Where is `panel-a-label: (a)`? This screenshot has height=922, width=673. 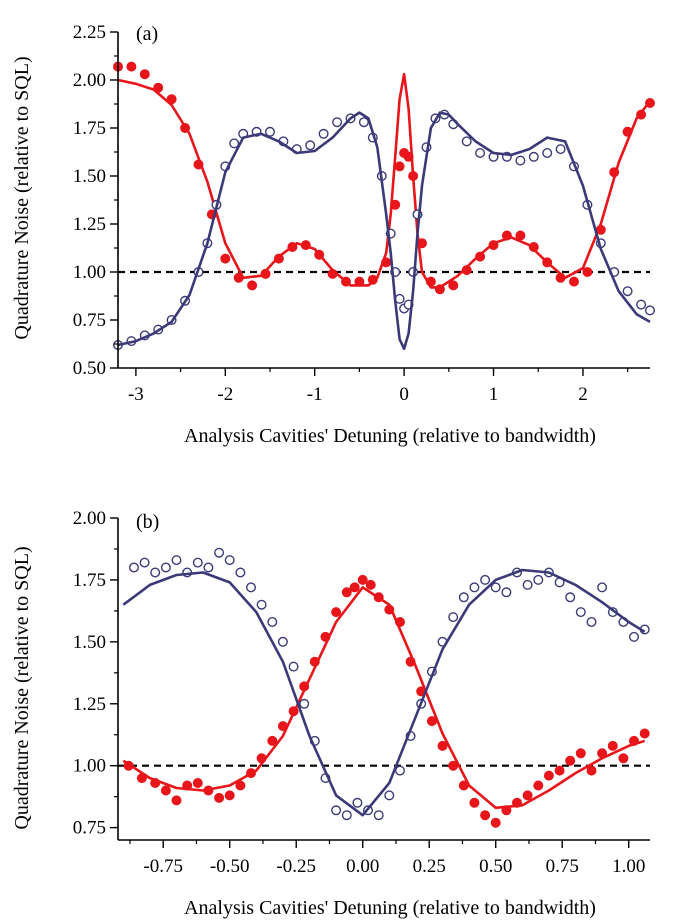
panel-a-label: (a) is located at coordinates (147, 34).